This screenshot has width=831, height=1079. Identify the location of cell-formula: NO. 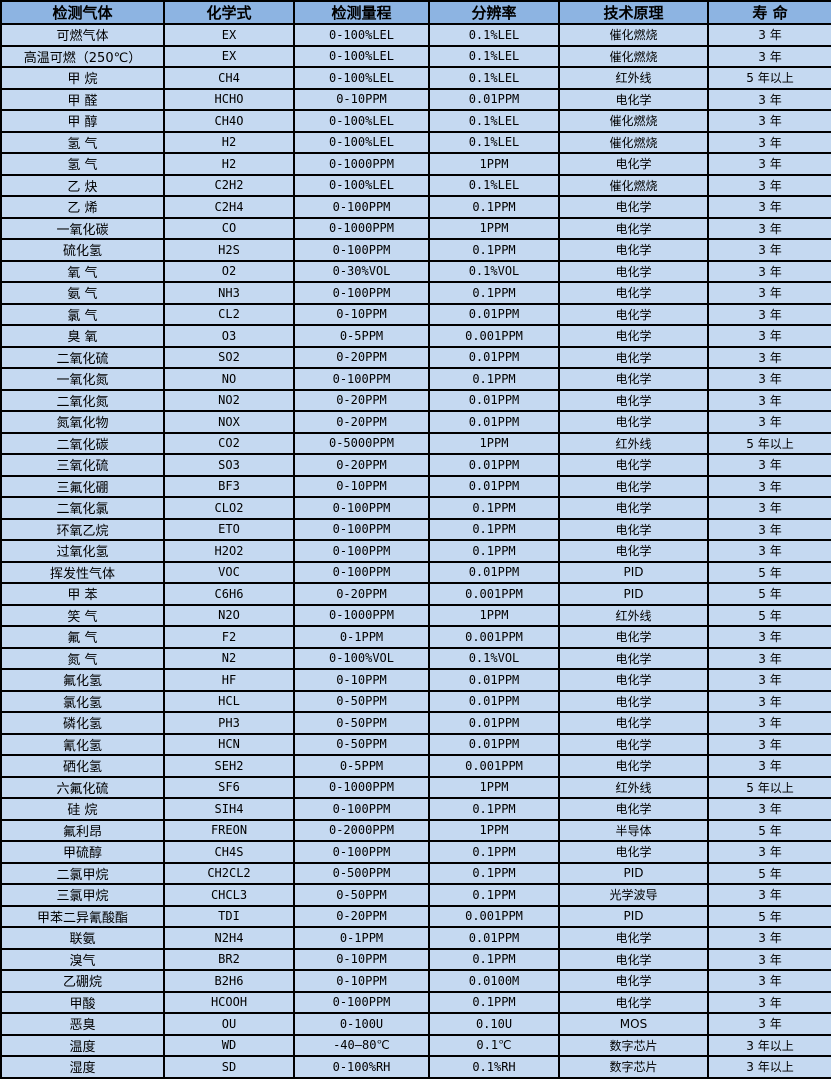
(229, 379).